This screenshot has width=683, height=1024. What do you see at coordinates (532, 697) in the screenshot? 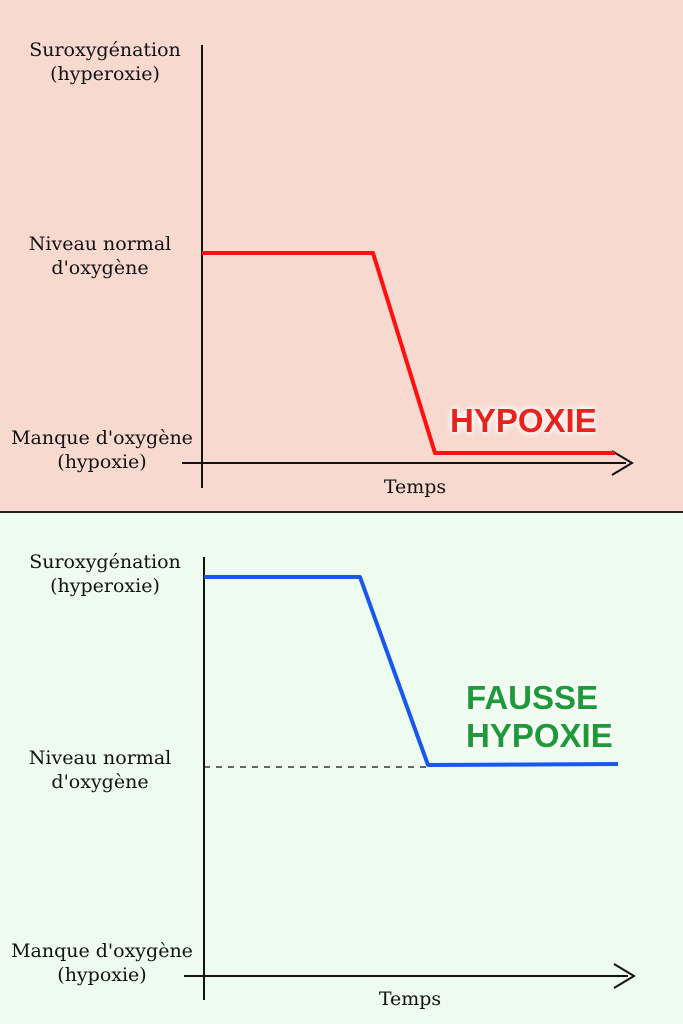
I see `false-hypoxia-annotation-line1: FAUSSE` at bounding box center [532, 697].